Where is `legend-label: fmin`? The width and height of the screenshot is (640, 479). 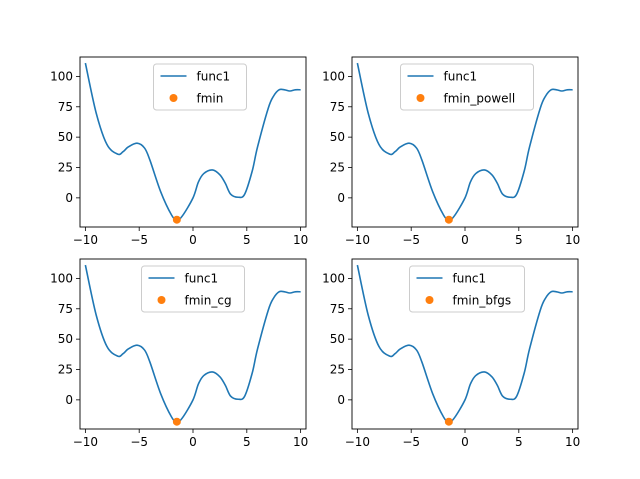
legend-label: fmin is located at coordinates (210, 99).